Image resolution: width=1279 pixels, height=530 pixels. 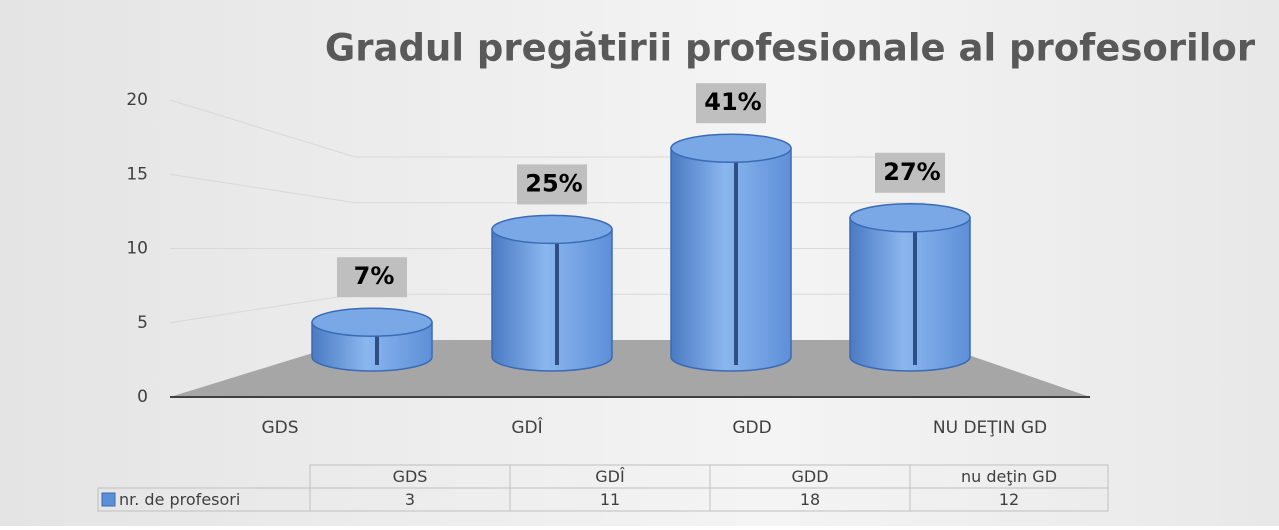 I want to click on data-label: 25%, so click(x=553, y=183).